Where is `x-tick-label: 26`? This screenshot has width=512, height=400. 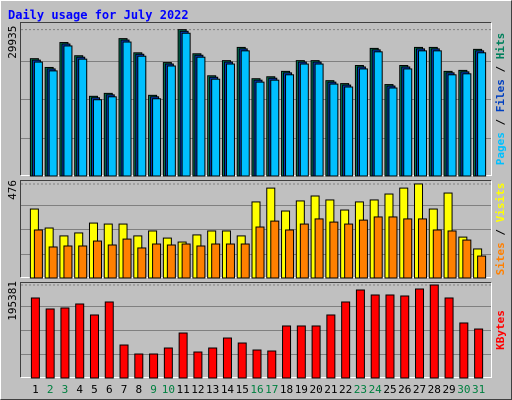 x-tick-label: 26 is located at coordinates (404, 389).